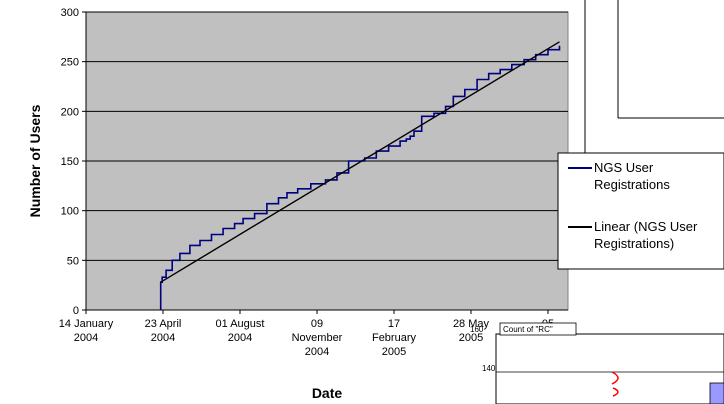  What do you see at coordinates (528, 329) in the screenshot?
I see `inset-label: Count of "RC"` at bounding box center [528, 329].